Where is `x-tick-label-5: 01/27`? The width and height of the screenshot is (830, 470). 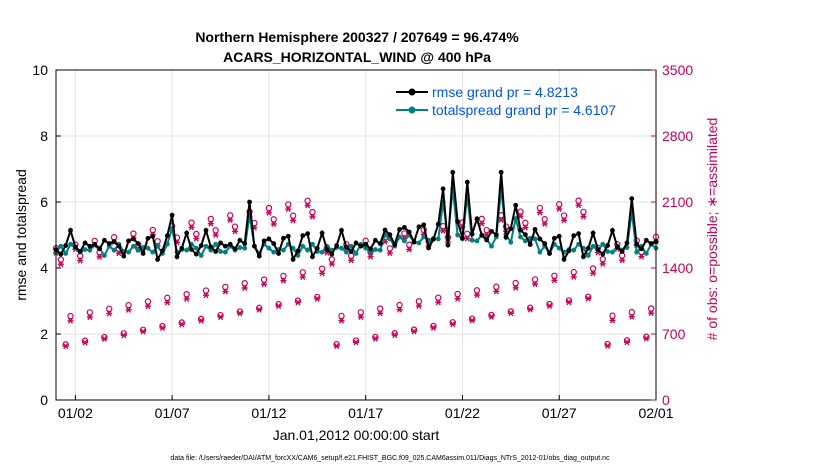 x-tick-label-5: 01/27 is located at coordinates (559, 413).